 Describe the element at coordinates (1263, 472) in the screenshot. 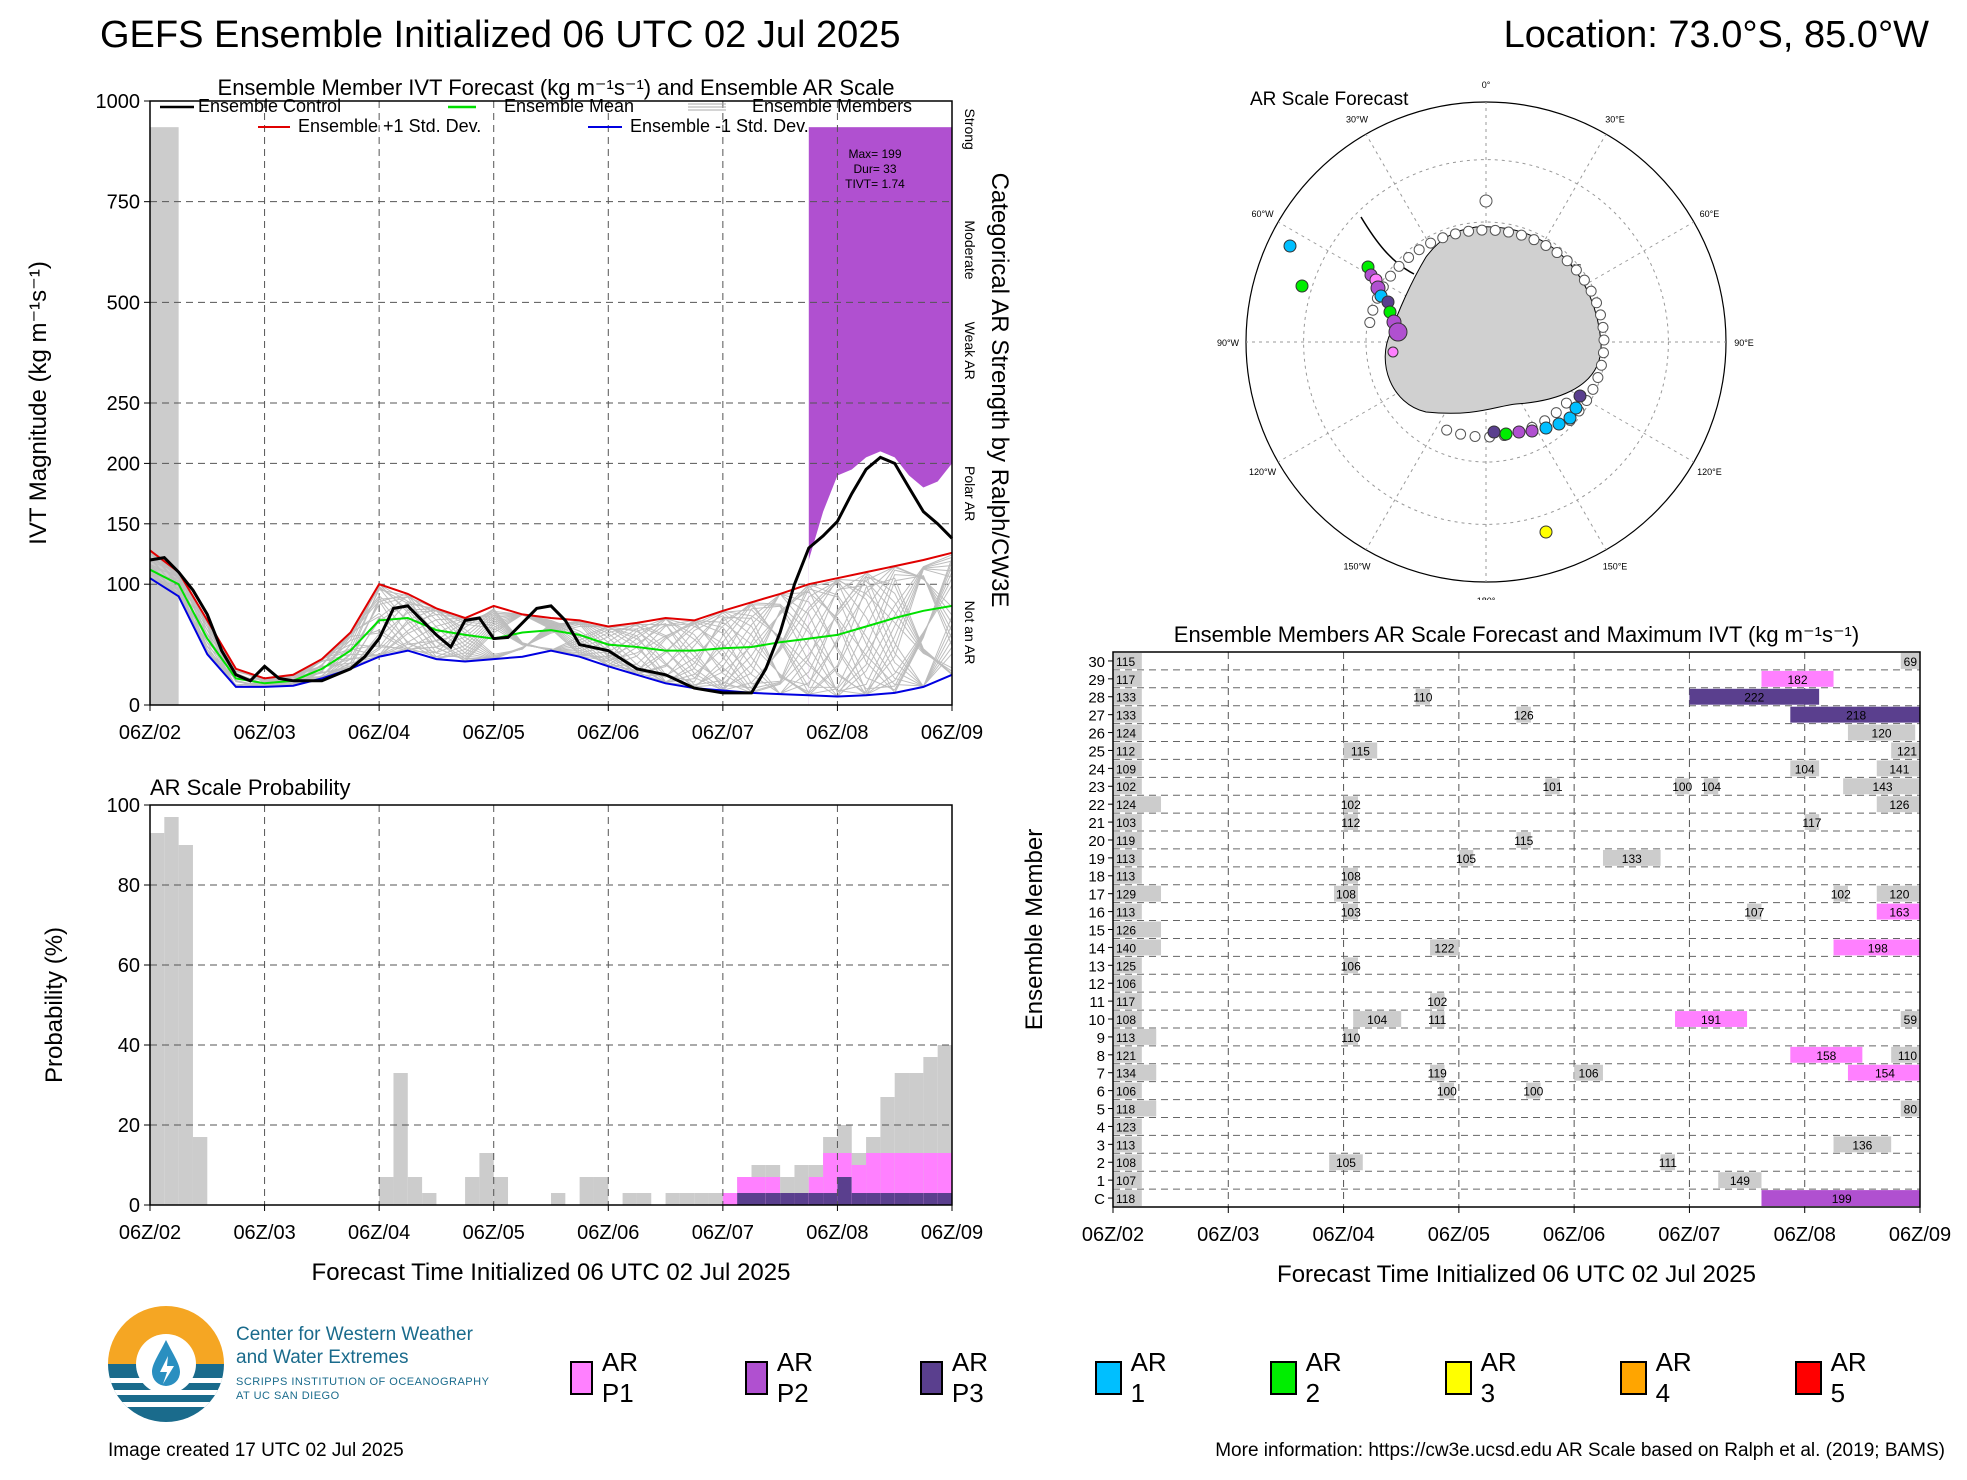

I see `lon-label: 120°W` at that location.